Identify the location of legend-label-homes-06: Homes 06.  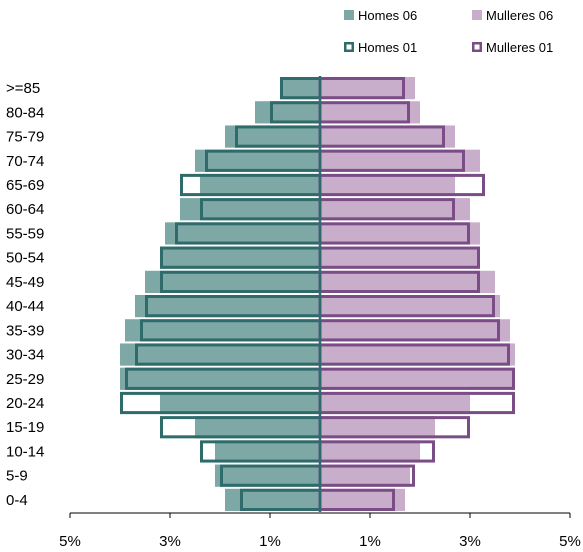
(387, 15).